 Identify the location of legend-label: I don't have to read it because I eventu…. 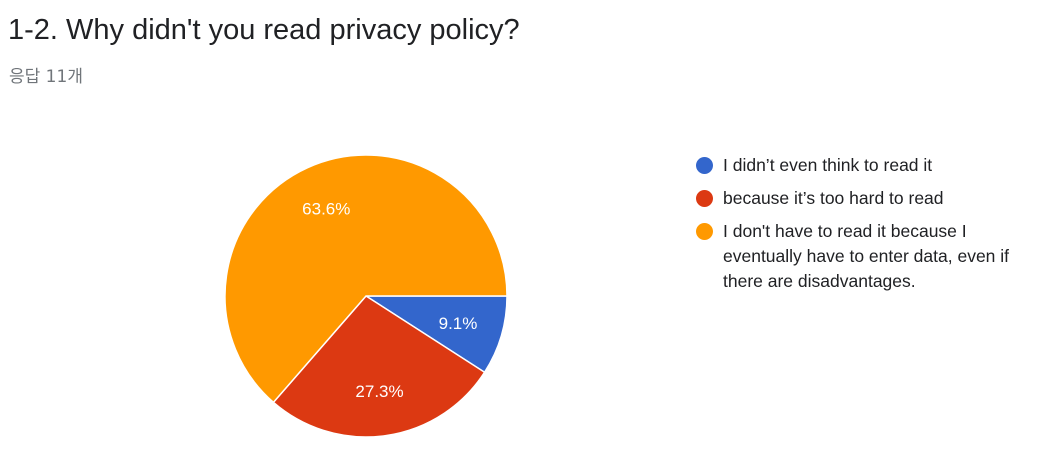
(866, 256).